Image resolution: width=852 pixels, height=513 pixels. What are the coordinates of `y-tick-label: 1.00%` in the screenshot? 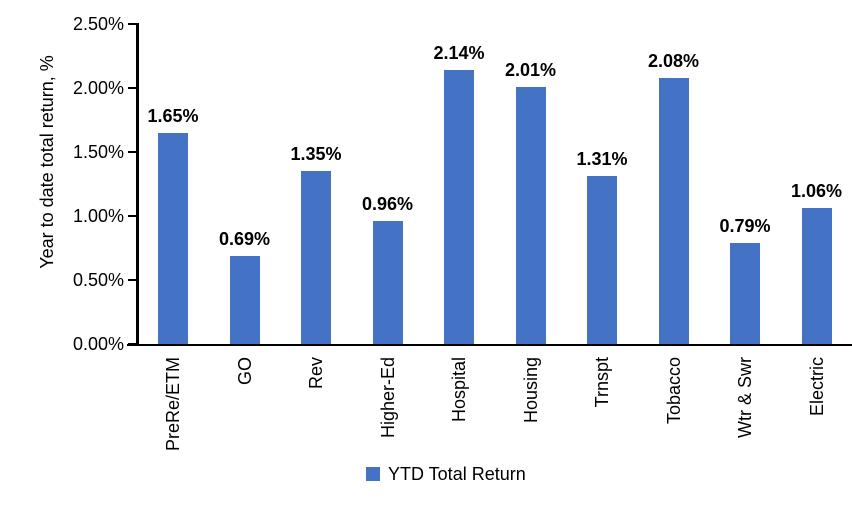 It's located at (98, 216).